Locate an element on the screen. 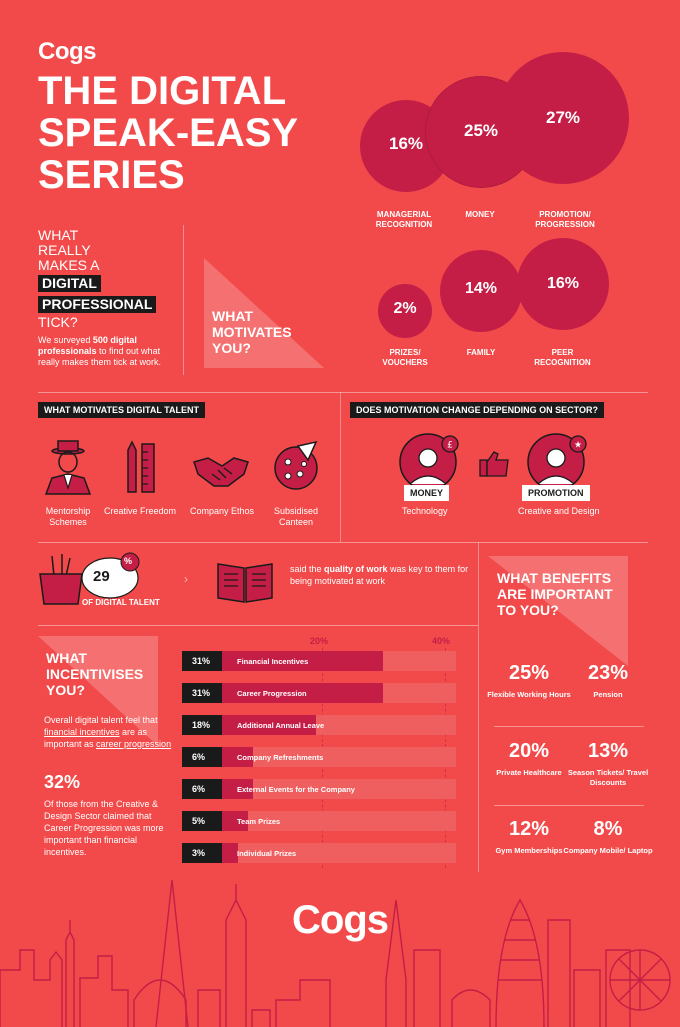 Image resolution: width=680 pixels, height=1027 pixels. intro-question-before: WHAT REALLY MAKES A is located at coordinates (69, 250).